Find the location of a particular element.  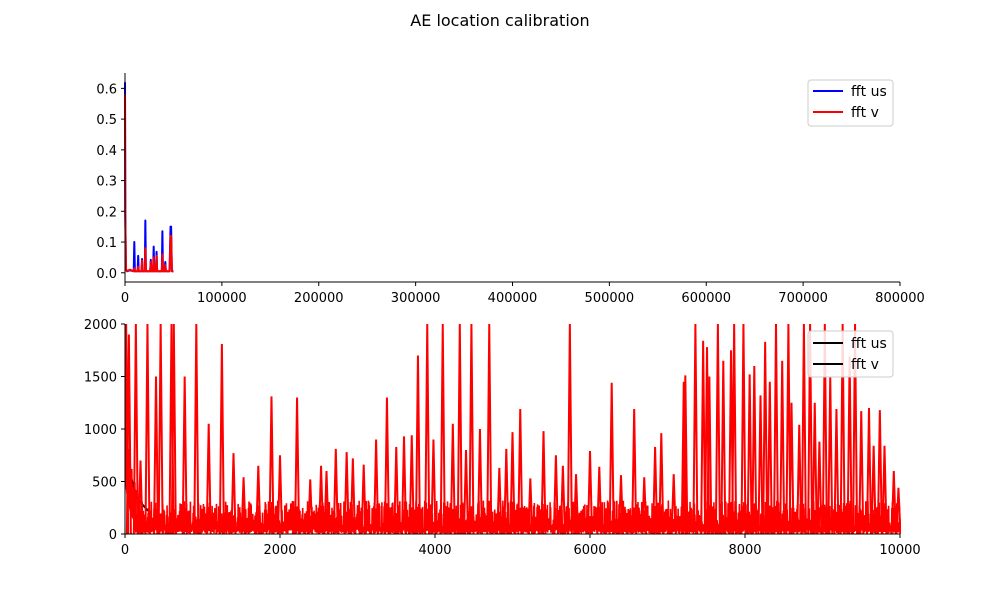

bottom-y-tick-label: 1500 is located at coordinates (100, 378).